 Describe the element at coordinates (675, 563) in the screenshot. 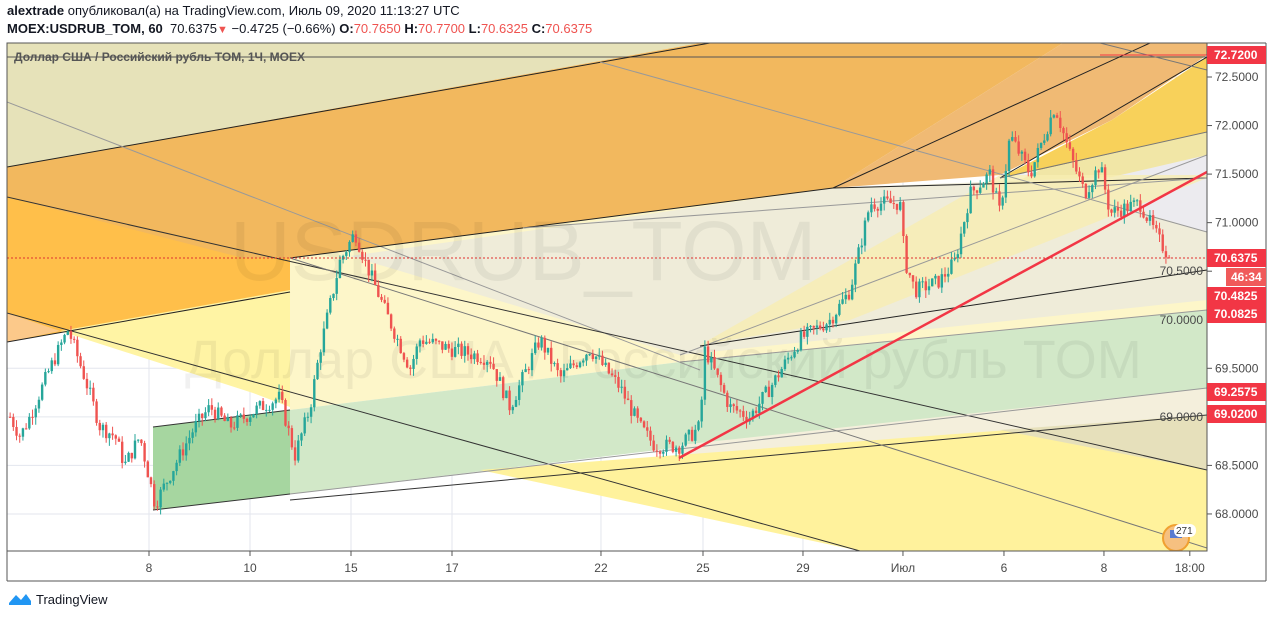

I see `time-axis: 8 10 15 17 22 25 29 Июл 6 8 18:00` at that location.